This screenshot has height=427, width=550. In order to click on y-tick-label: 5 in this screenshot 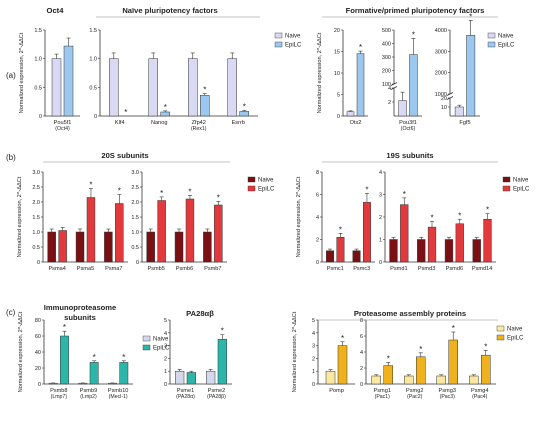, I will do `click(338, 96)`.